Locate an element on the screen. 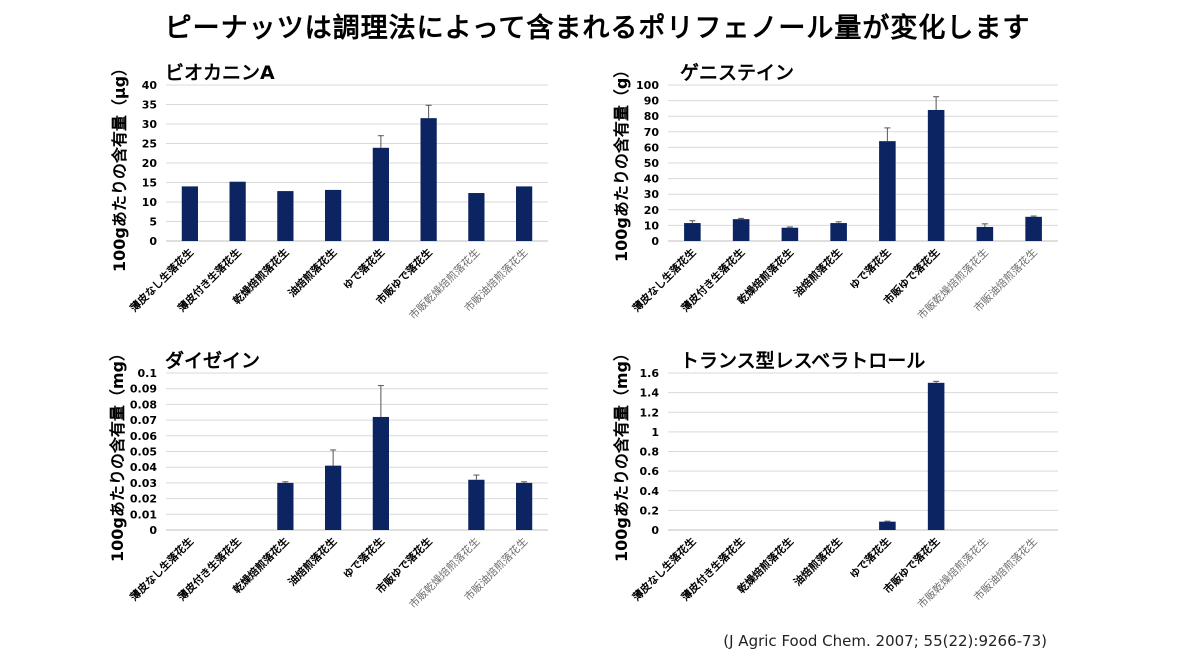  chart-title: ダイゼイン is located at coordinates (213, 361).